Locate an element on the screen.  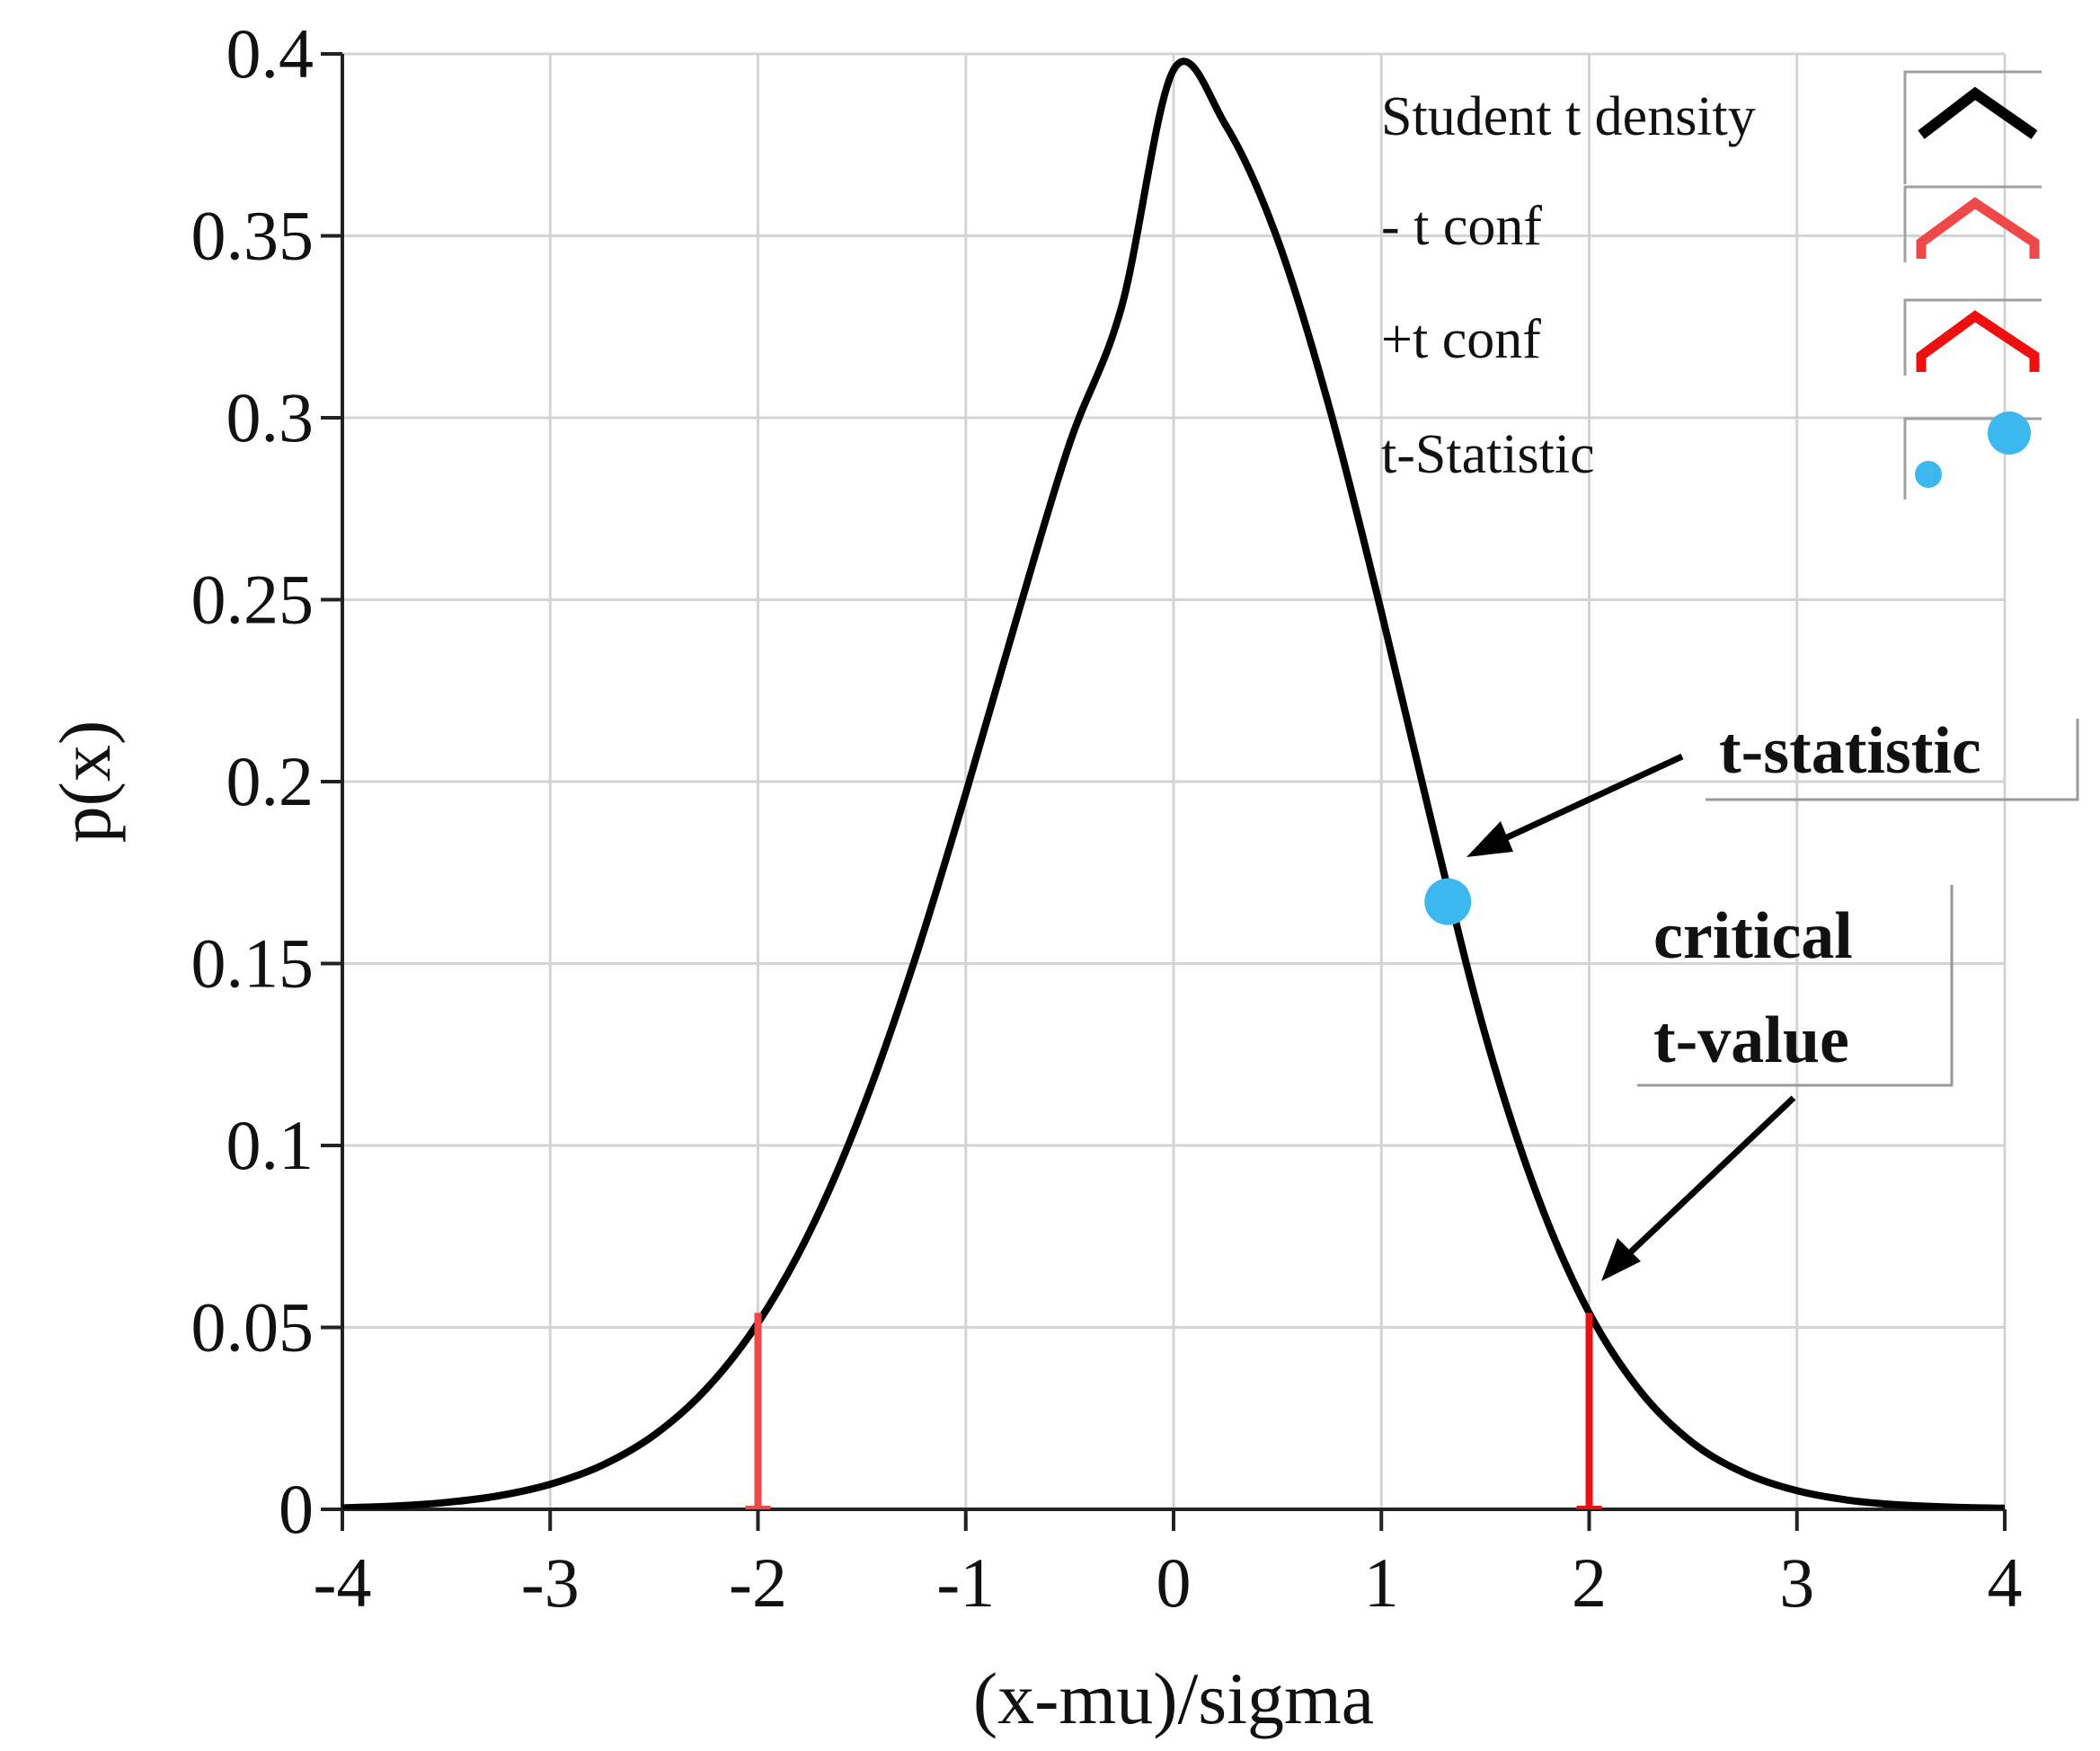
y-tick-label: 0.05 is located at coordinates (253, 1327).